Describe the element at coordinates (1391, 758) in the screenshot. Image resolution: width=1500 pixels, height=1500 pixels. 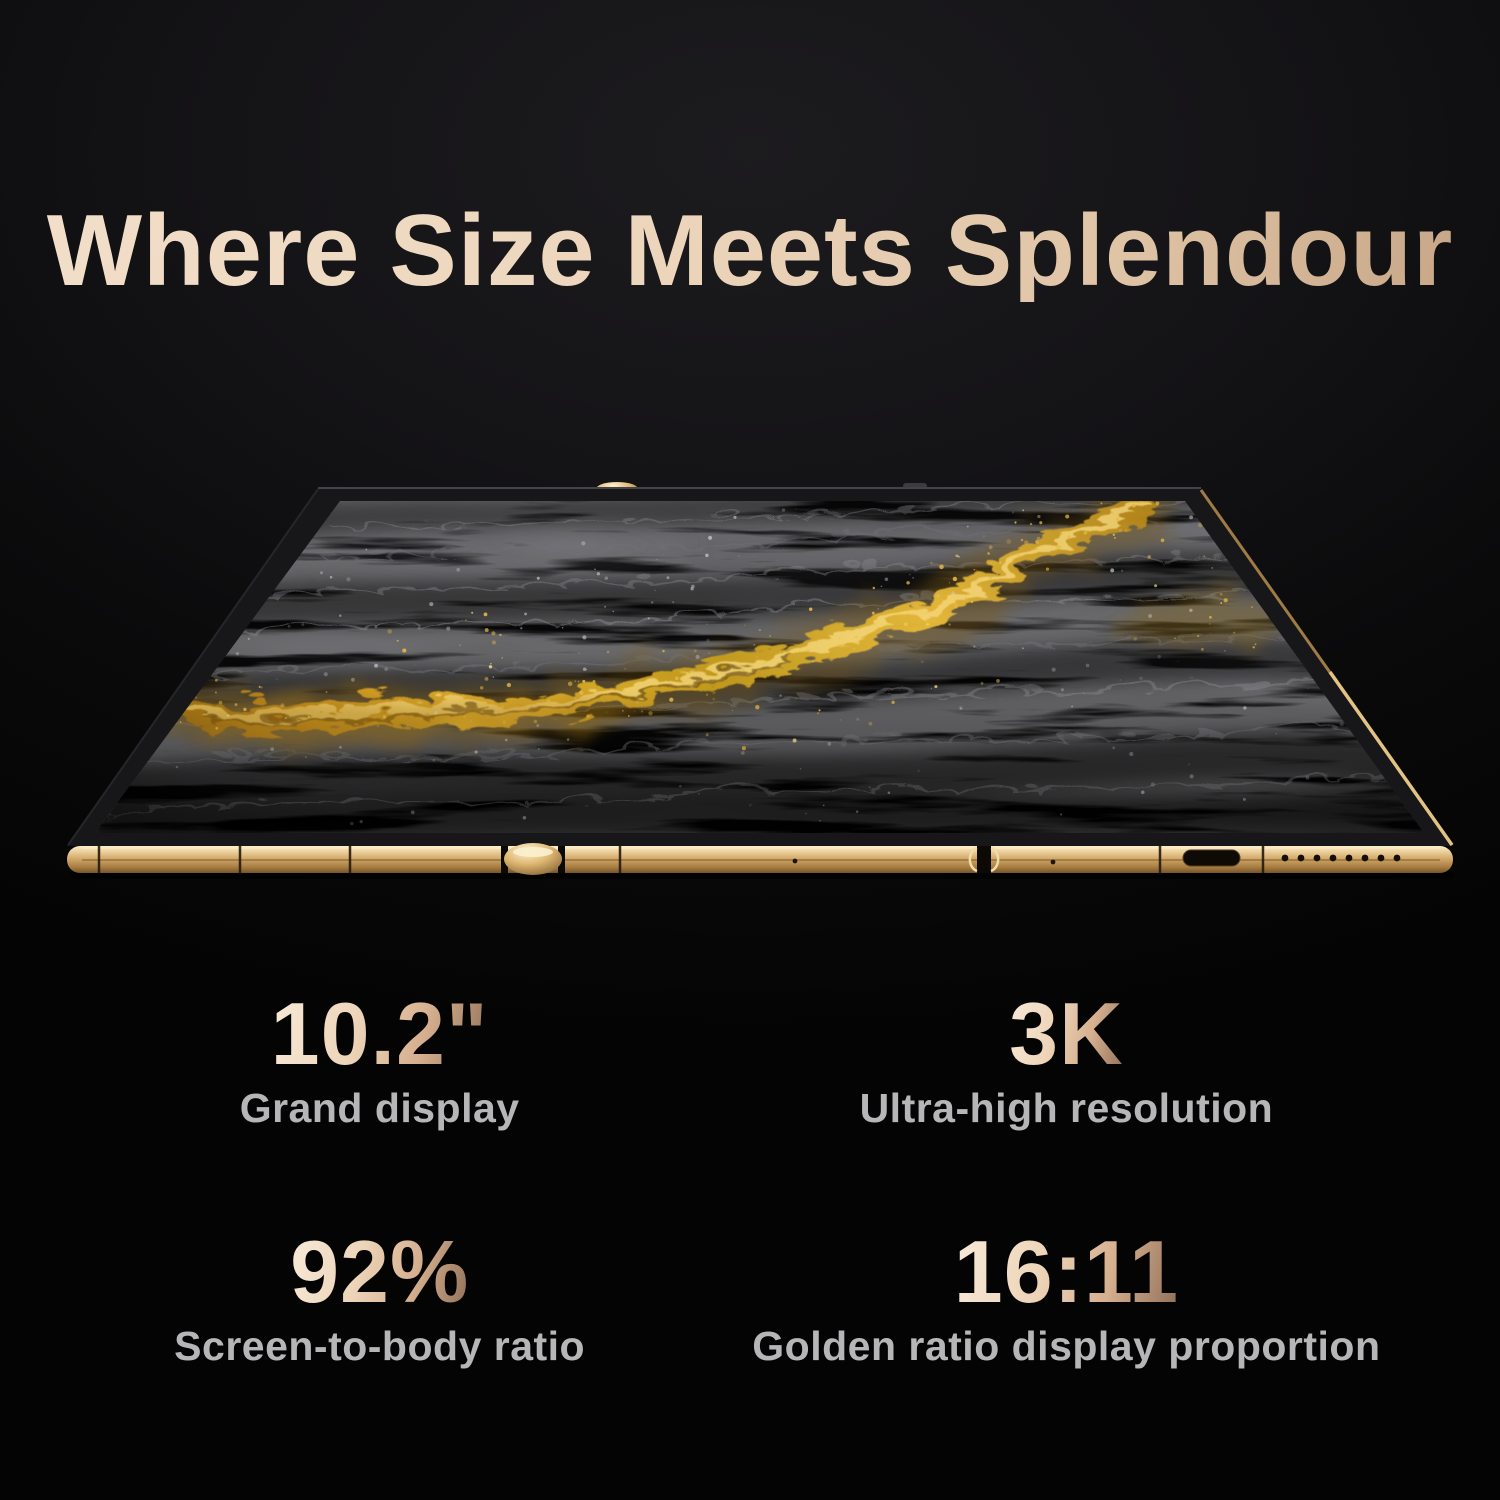
I see `right-edge-gold-bright` at that location.